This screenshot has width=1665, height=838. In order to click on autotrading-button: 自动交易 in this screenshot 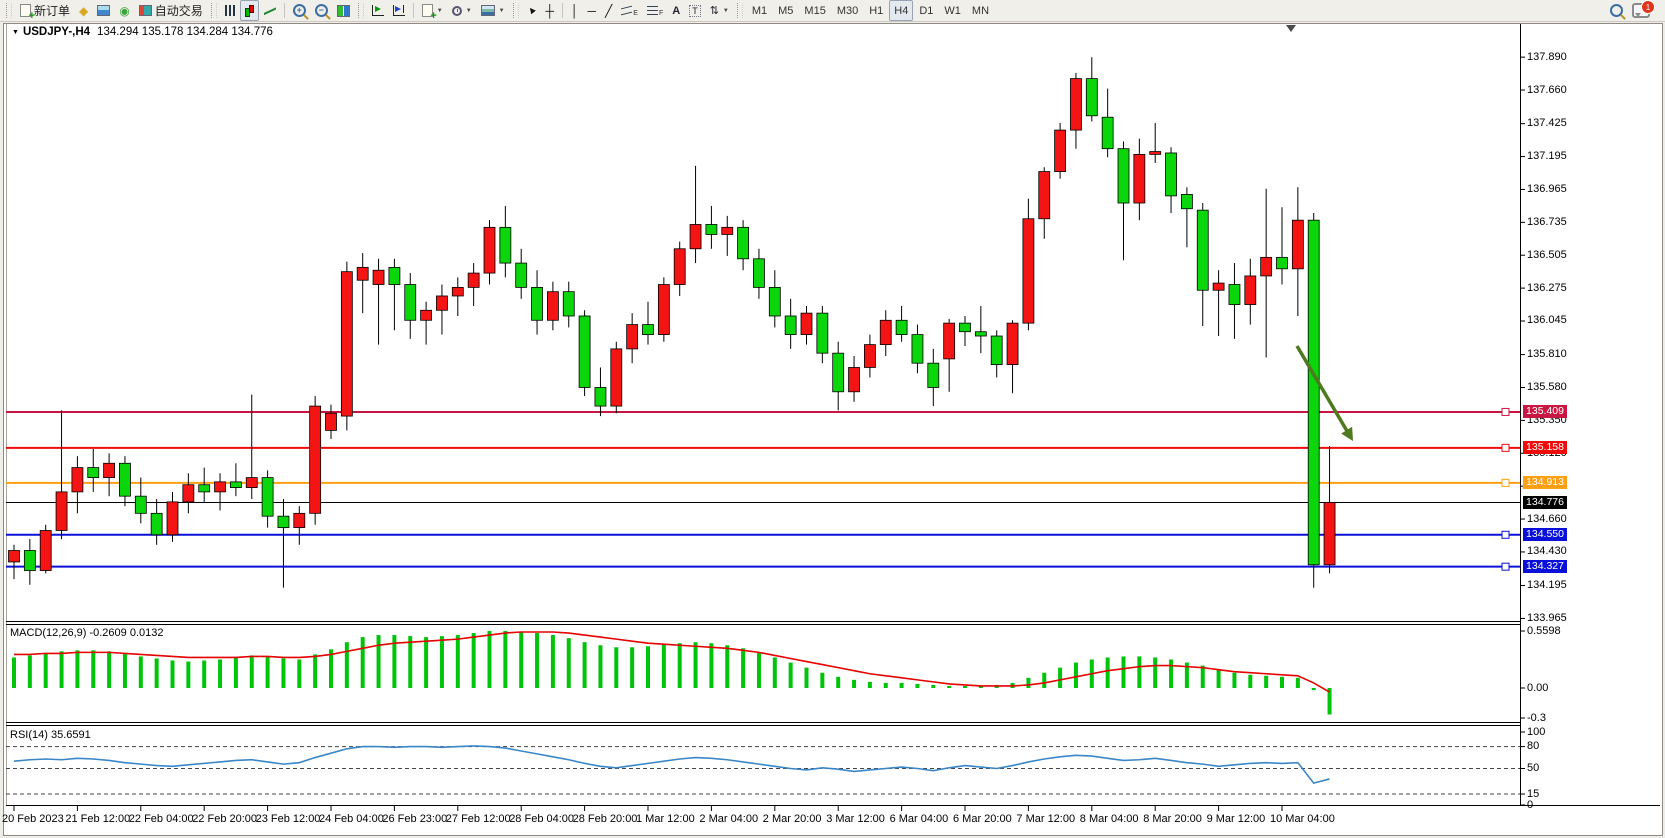, I will do `click(171, 10)`.